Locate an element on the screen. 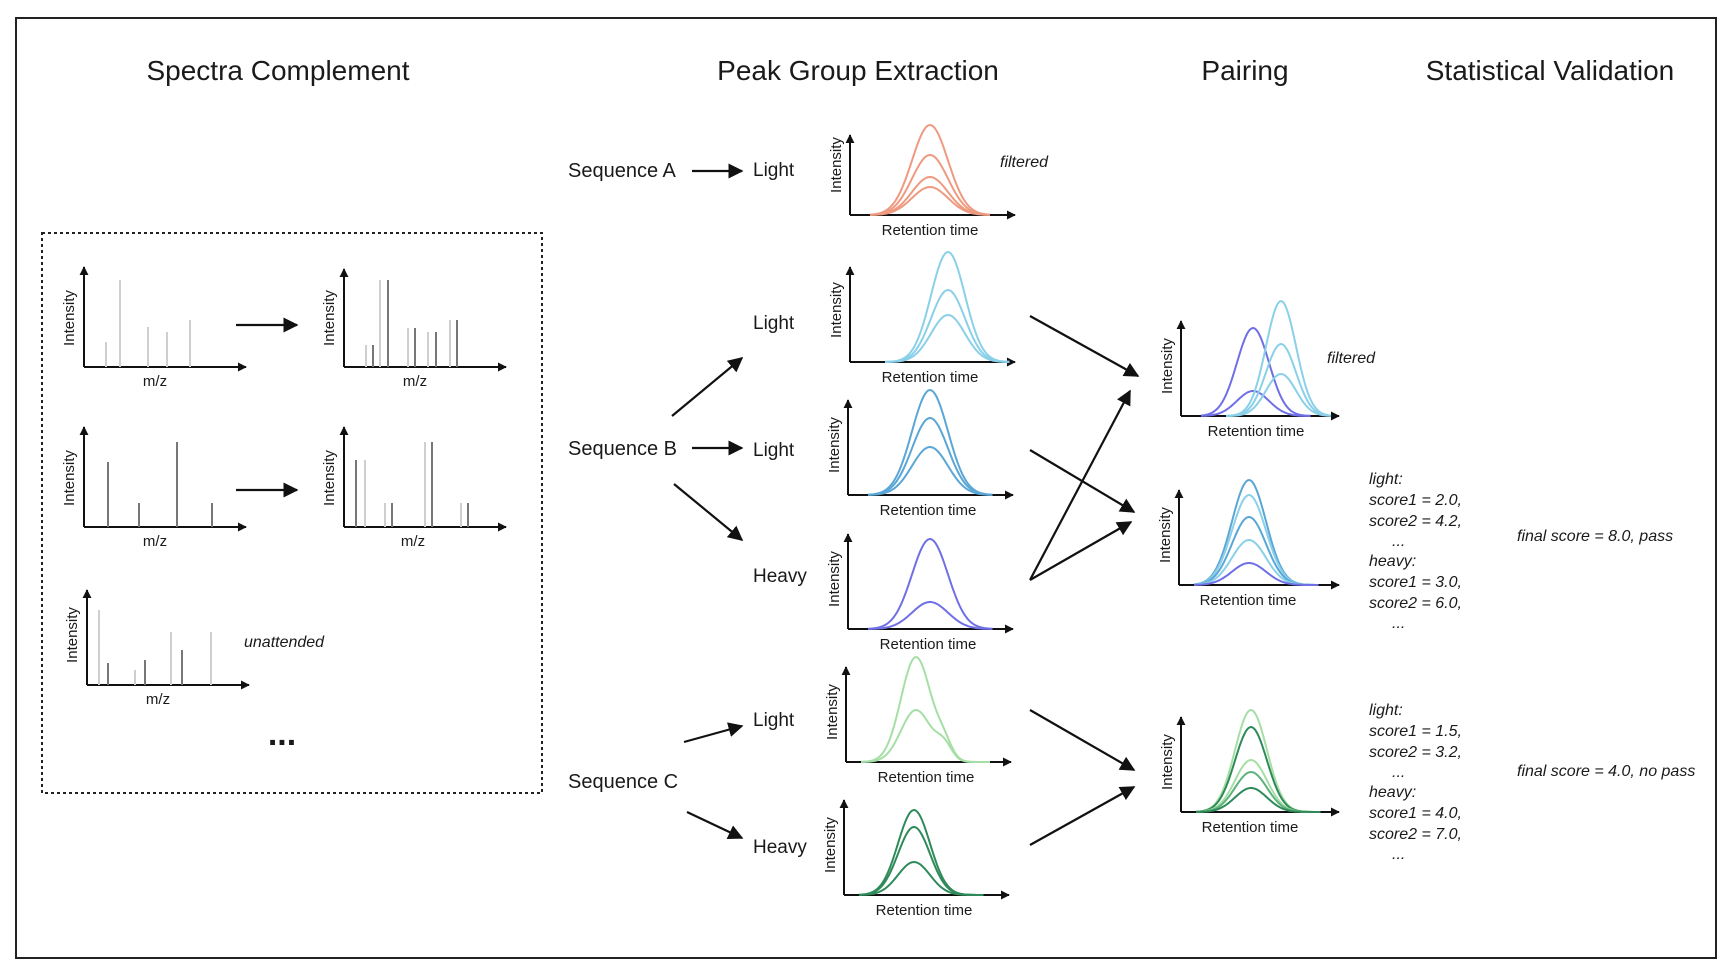 Image resolution: width=1732 pixels, height=975 pixels. channel-label-a-light: Light is located at coordinates (774, 170).